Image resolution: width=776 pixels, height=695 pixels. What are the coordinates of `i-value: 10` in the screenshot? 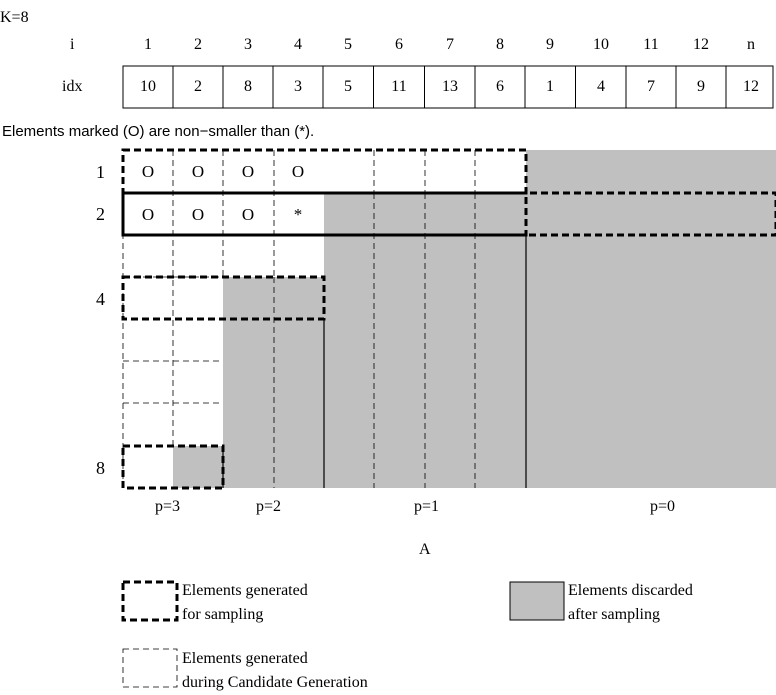 It's located at (601, 44).